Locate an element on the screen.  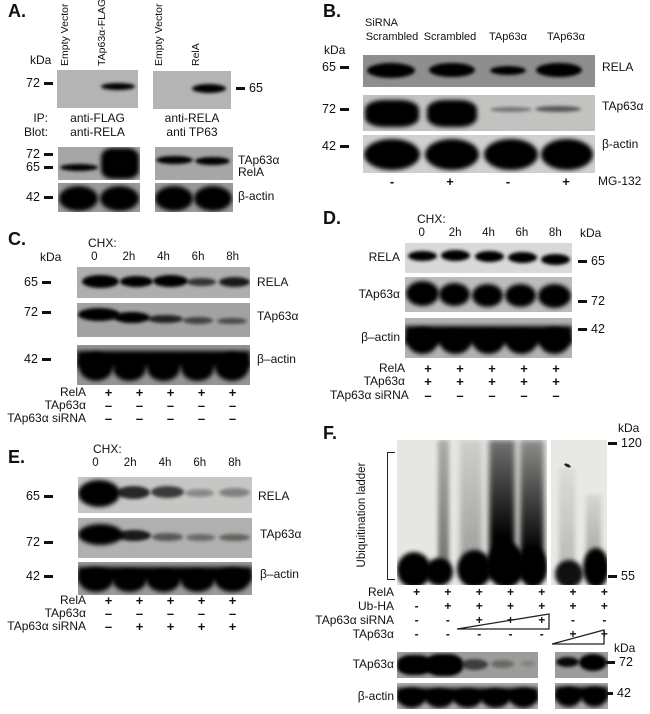
sign: - is located at coordinates (510, 634).